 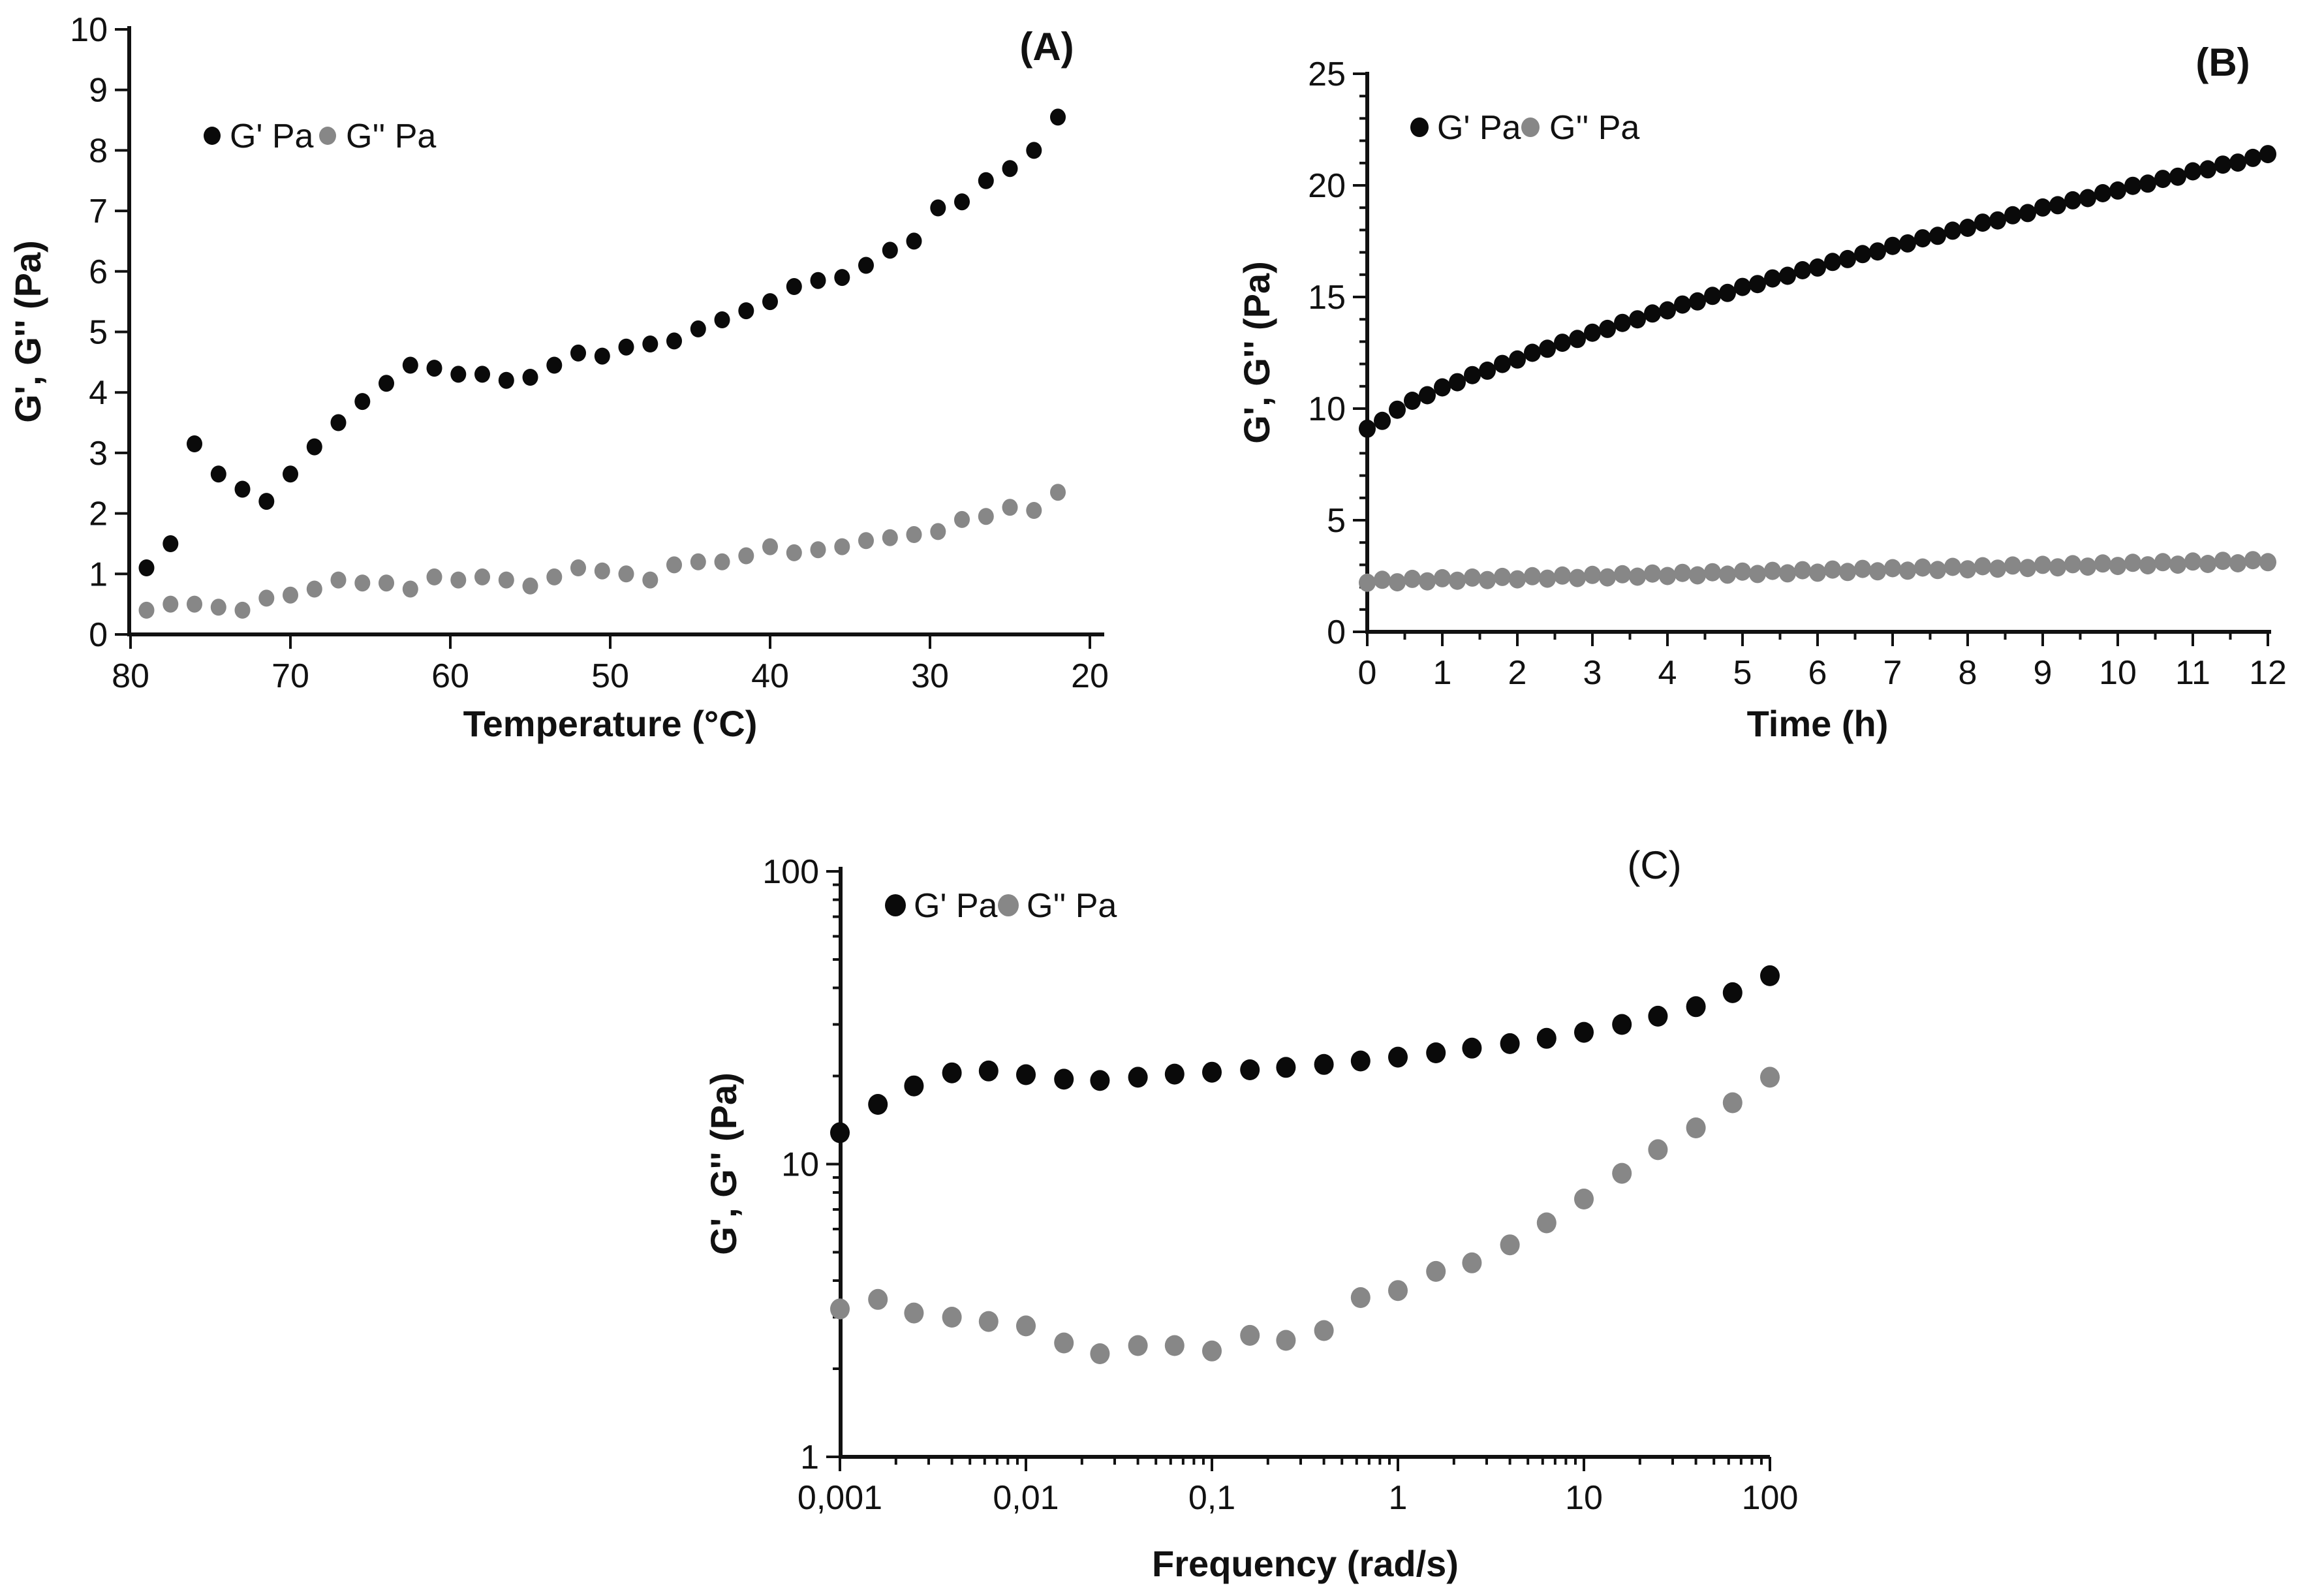 What do you see at coordinates (1584, 1498) in the screenshot?
I see `x-tick-label: 10` at bounding box center [1584, 1498].